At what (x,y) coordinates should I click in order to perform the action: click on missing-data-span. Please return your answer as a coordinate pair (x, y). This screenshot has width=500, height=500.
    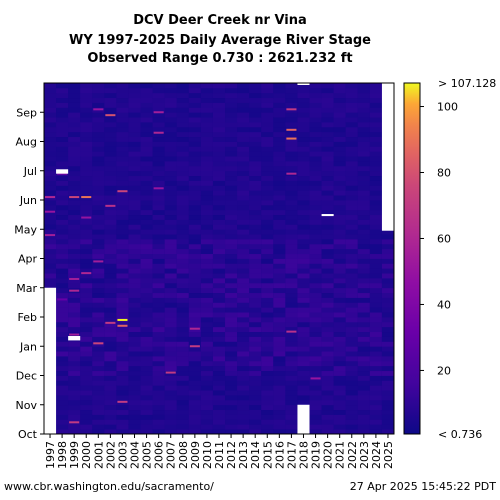
    Looking at the image, I should click on (74, 338).